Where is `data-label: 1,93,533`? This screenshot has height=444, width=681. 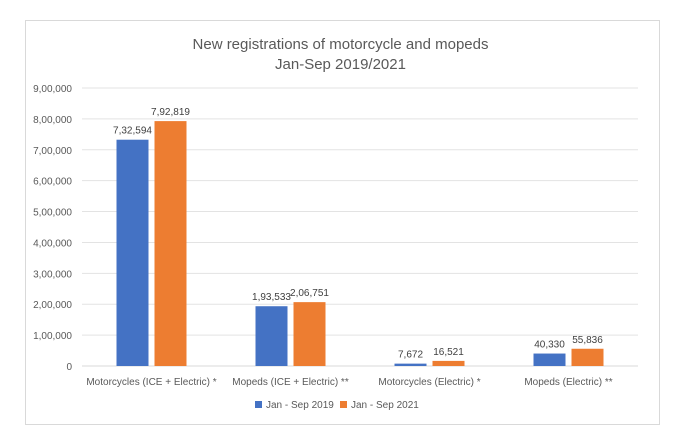 data-label: 1,93,533 is located at coordinates (271, 297).